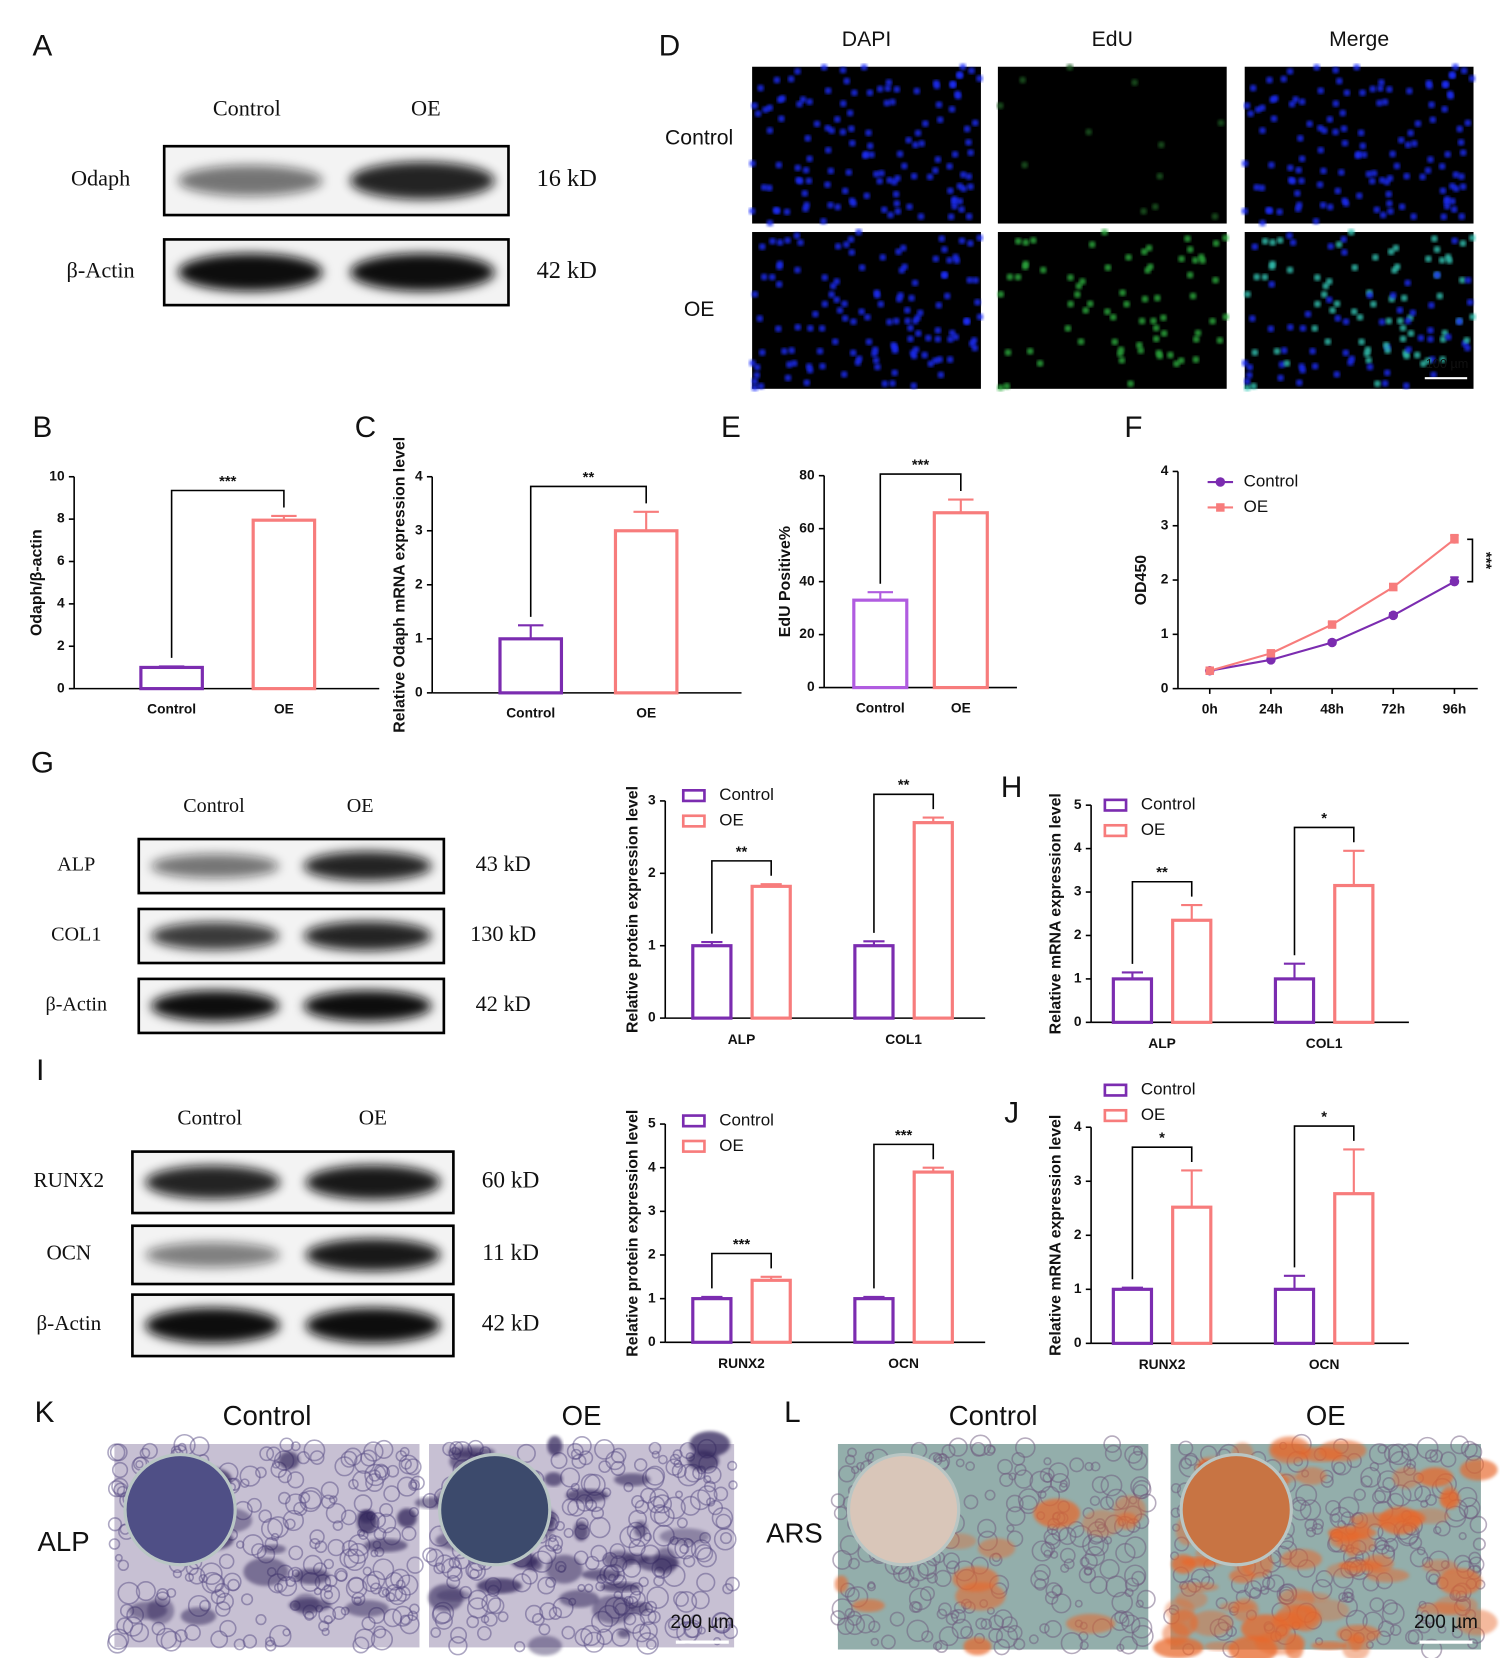 The image size is (1500, 1658). I want to click on blot-size: 42 kD, so click(511, 1324).